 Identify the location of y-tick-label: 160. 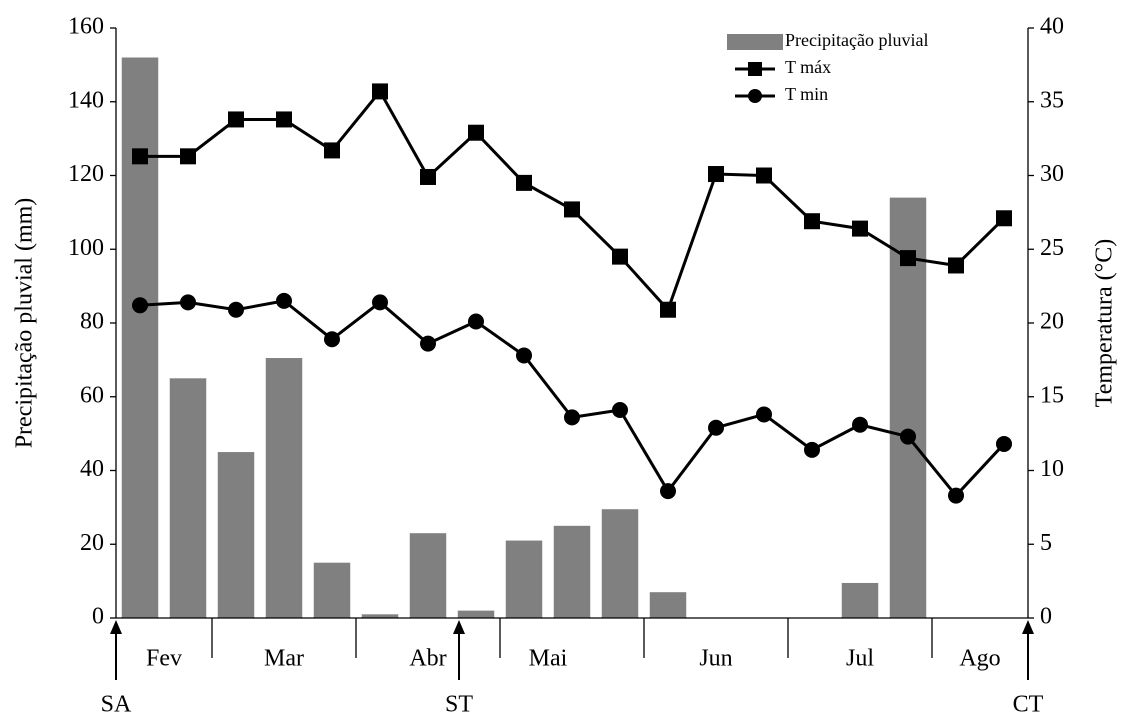
(86, 27).